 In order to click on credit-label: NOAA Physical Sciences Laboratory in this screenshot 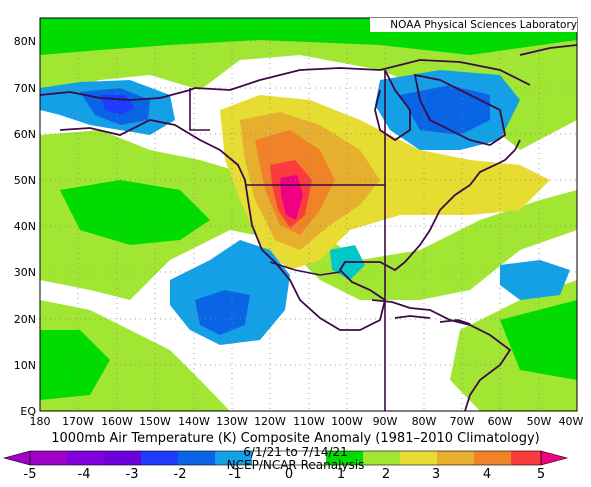, I will do `click(473, 25)`.